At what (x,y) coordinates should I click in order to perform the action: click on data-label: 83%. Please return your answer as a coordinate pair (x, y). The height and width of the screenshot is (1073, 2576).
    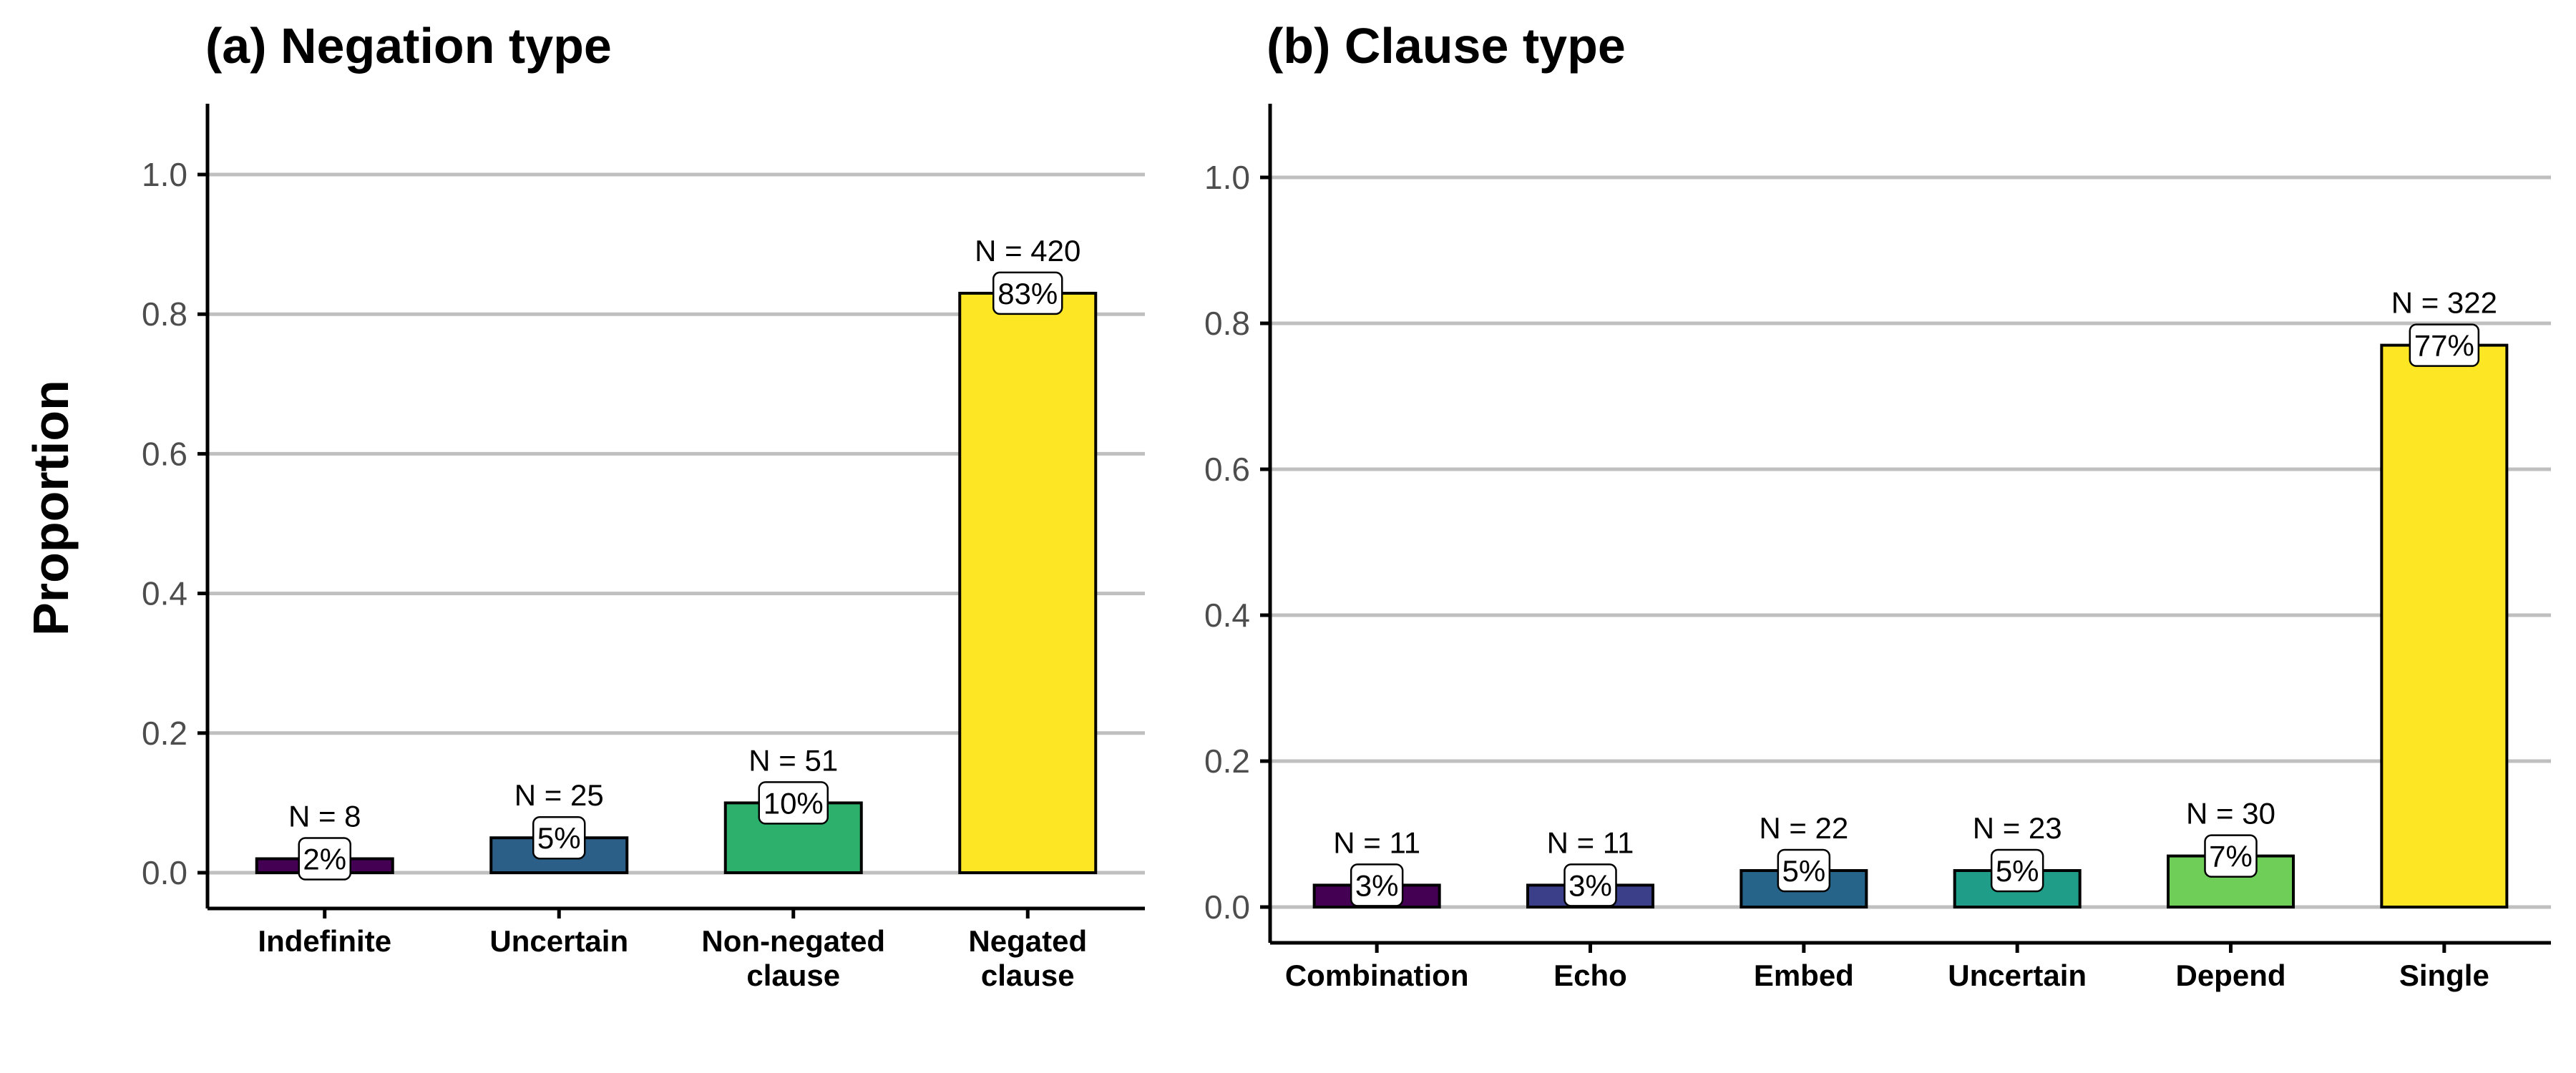
    Looking at the image, I should click on (1027, 293).